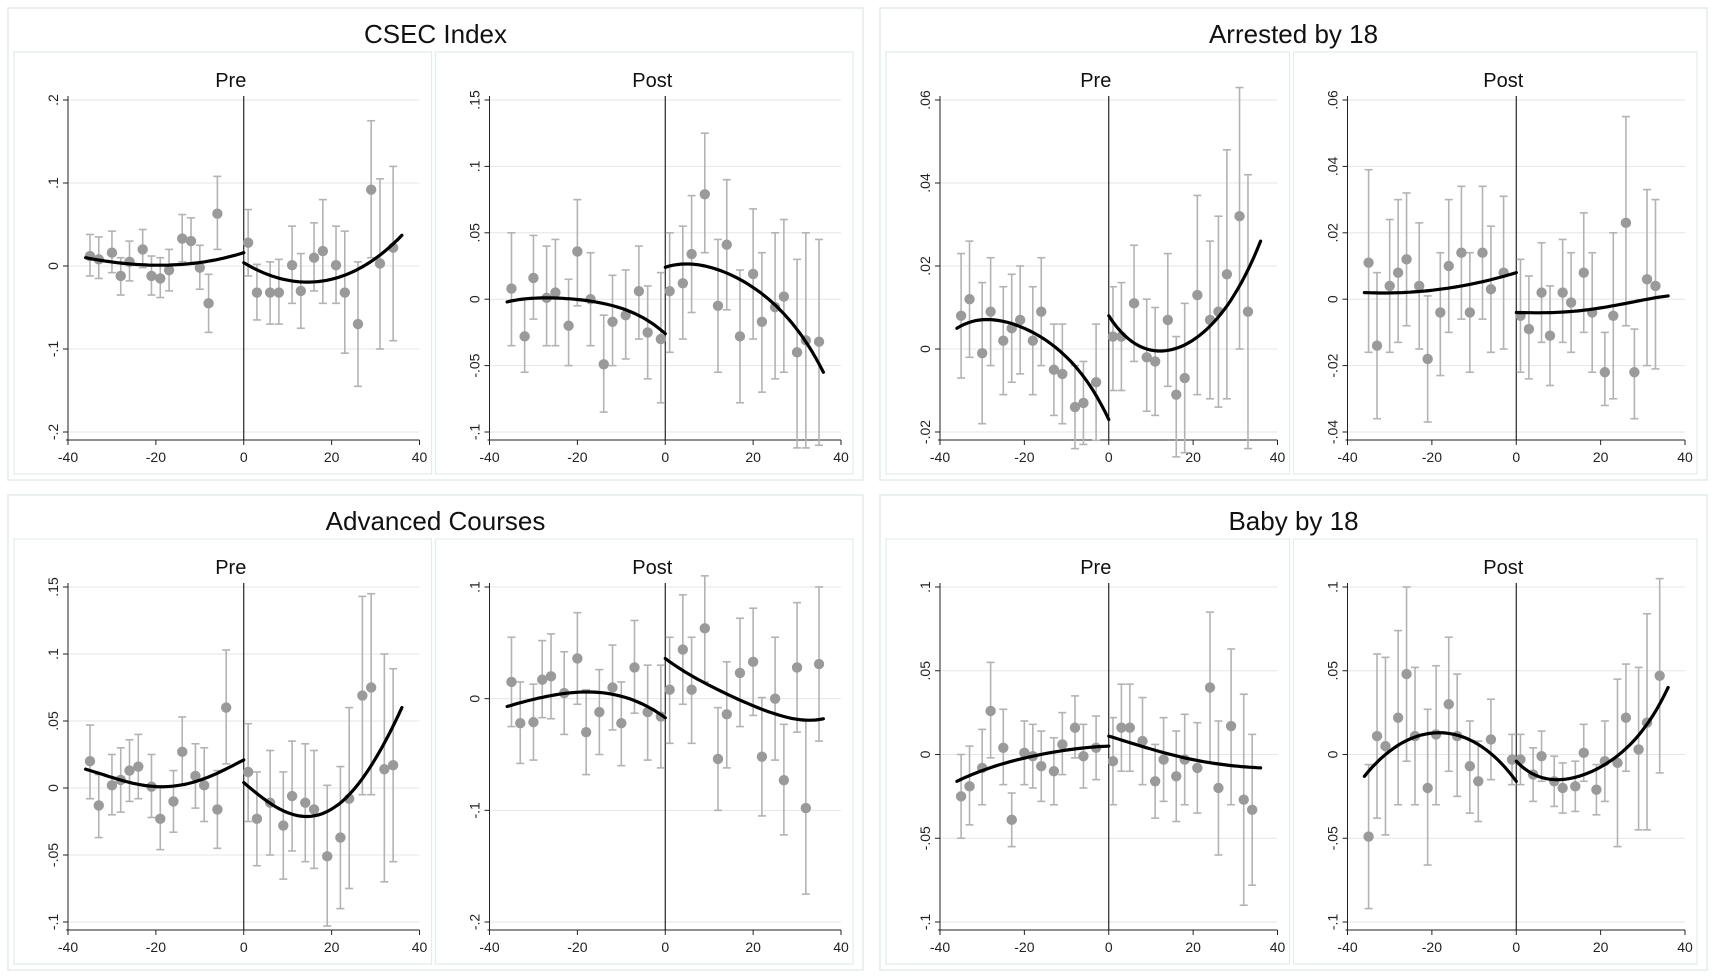  I want to click on subplot-post: Post -.1 -.05 0 .05 .1 -40 -20 0 20 40, so click(1495, 751).